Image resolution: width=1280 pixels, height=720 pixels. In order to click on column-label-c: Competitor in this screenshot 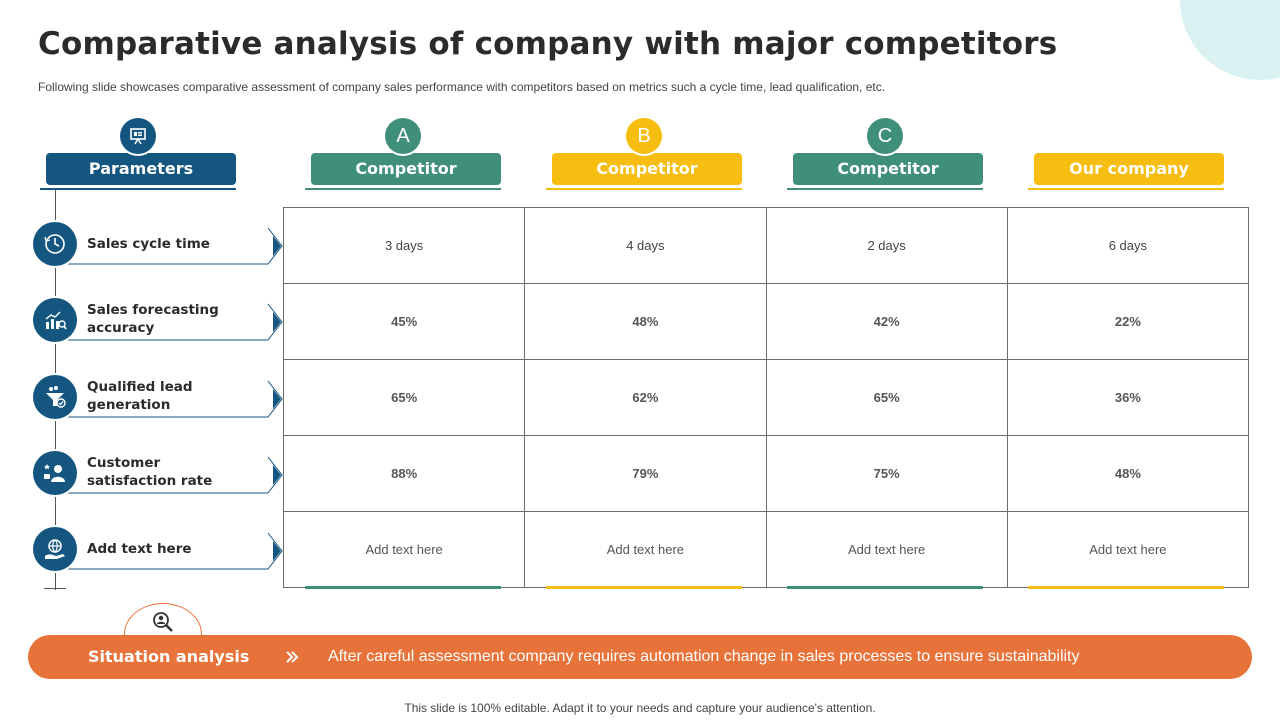, I will do `click(888, 169)`.